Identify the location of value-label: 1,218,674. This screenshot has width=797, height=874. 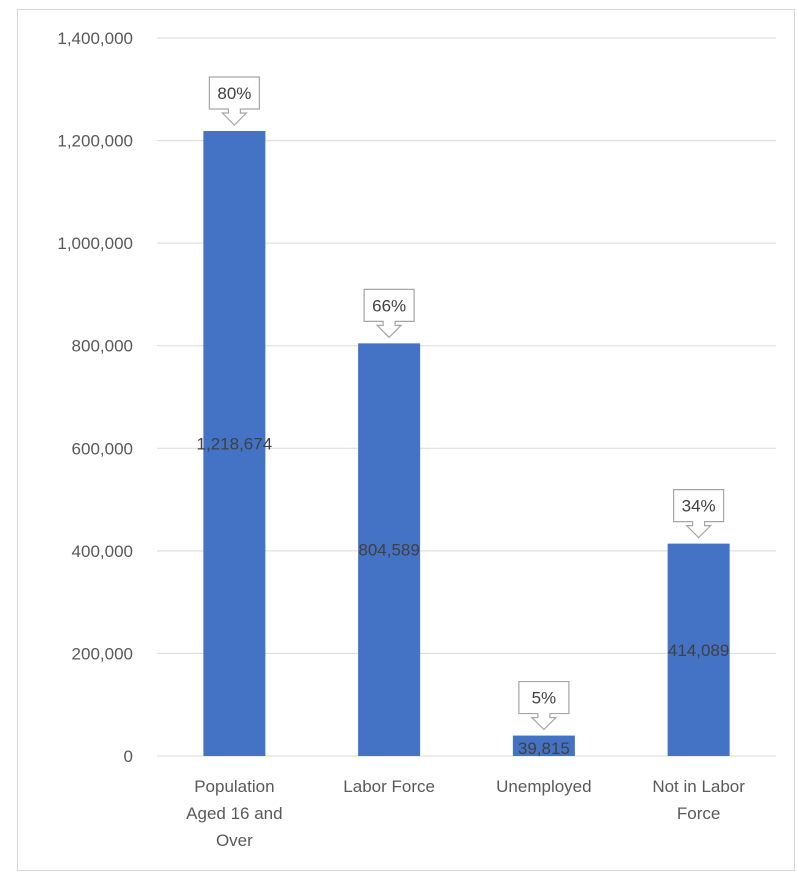
(235, 443).